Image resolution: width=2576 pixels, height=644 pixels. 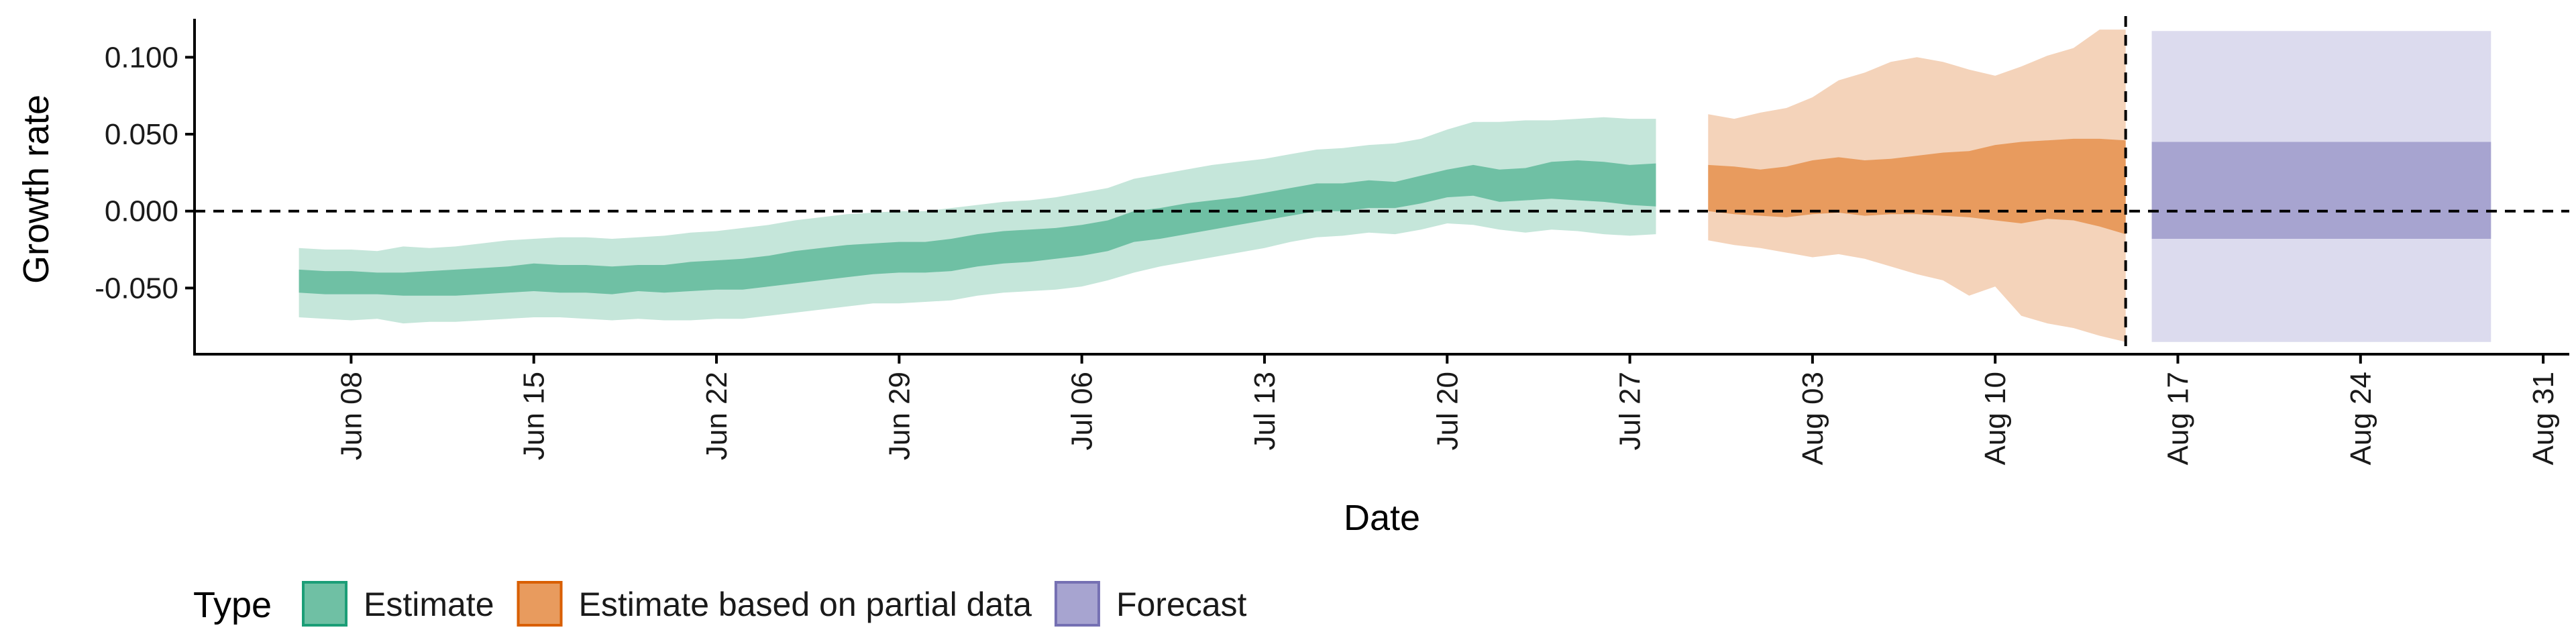 I want to click on y-tick-label-2: 0.000, so click(x=141, y=211).